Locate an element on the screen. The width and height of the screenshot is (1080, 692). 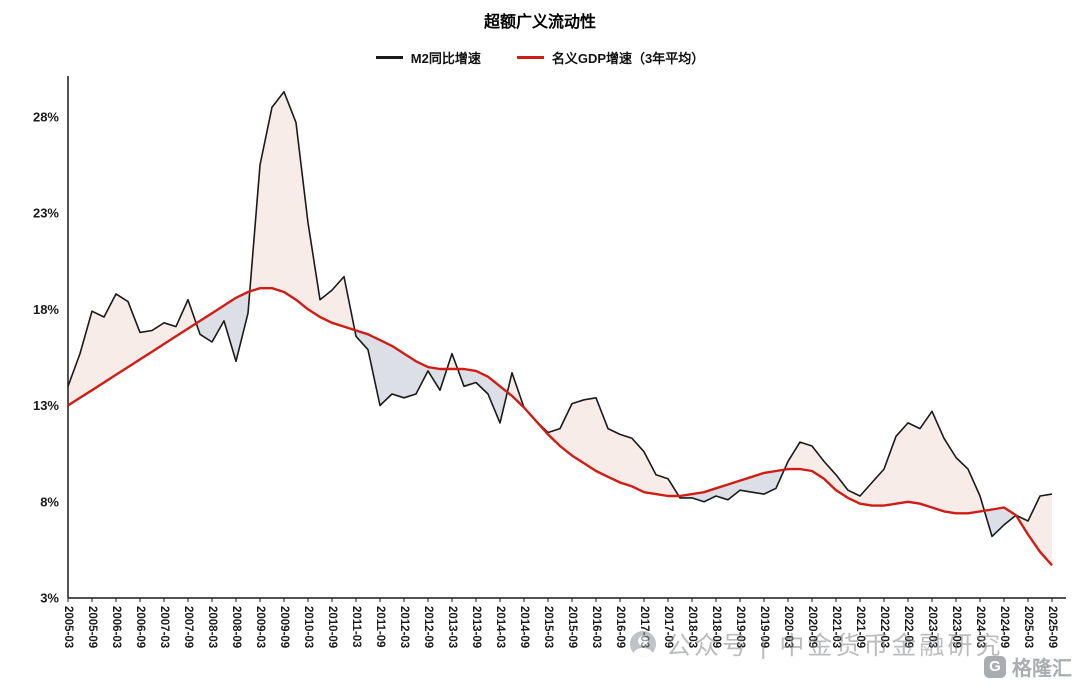
gelonghui-logo: G 格隆汇 is located at coordinates (1028, 666).